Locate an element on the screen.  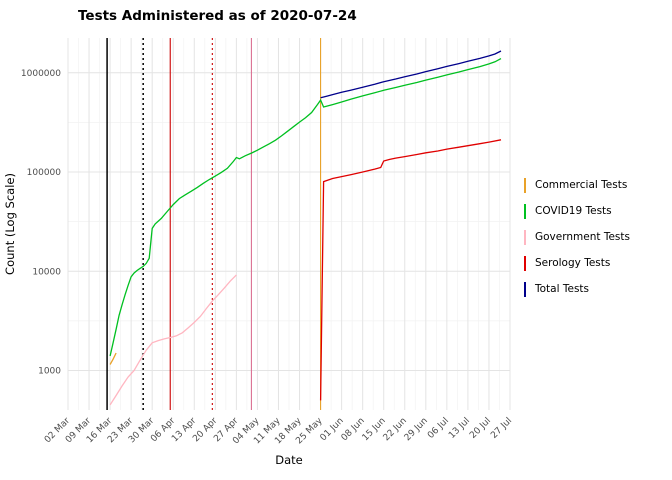
legend-item: COVID19 Tests is located at coordinates (577, 211).